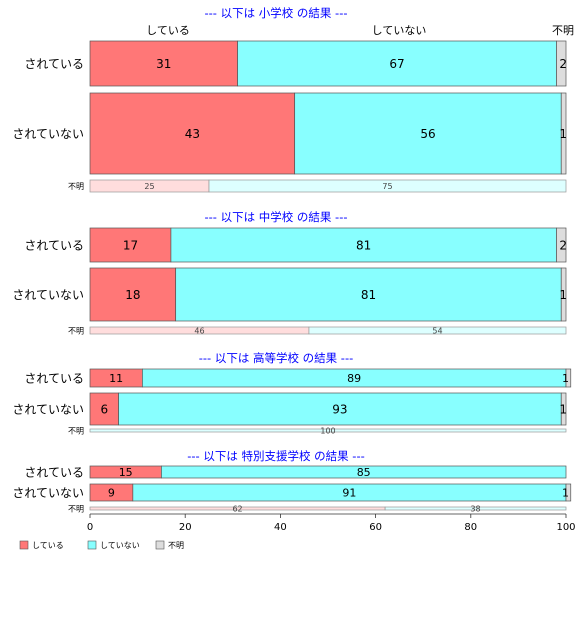 The height and width of the screenshot is (640, 580). Describe the element at coordinates (126, 472) in the screenshot. I see `data-label: 15` at that location.